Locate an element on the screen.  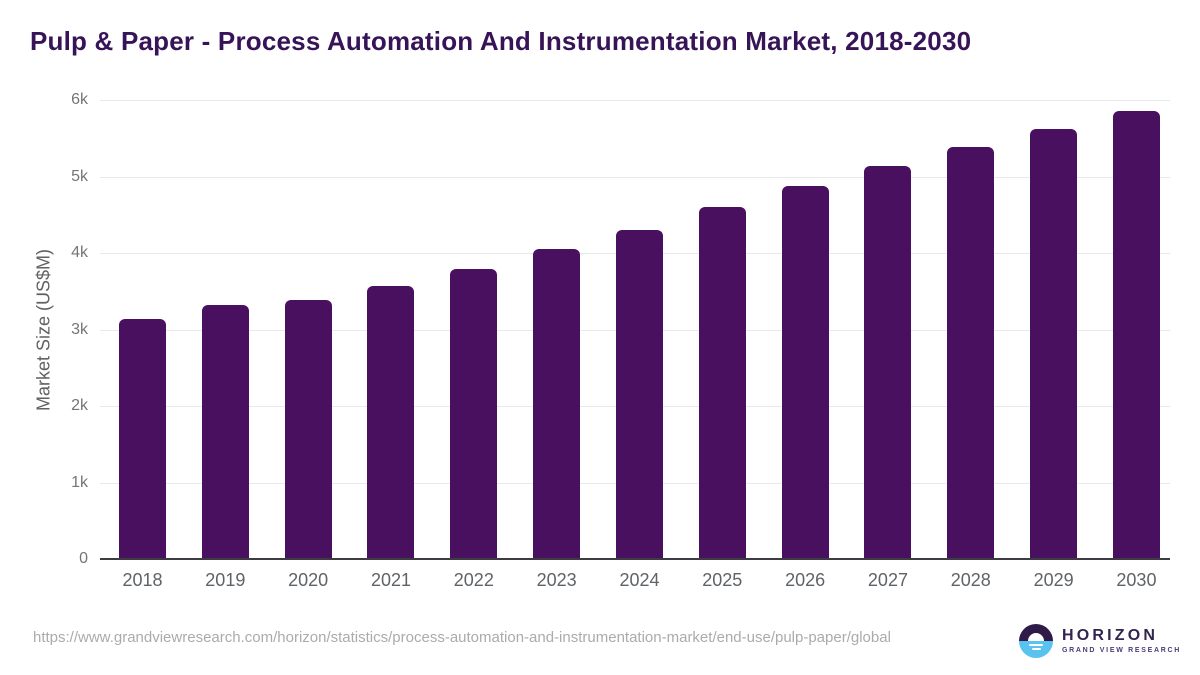
bar-2023 is located at coordinates (557, 404).